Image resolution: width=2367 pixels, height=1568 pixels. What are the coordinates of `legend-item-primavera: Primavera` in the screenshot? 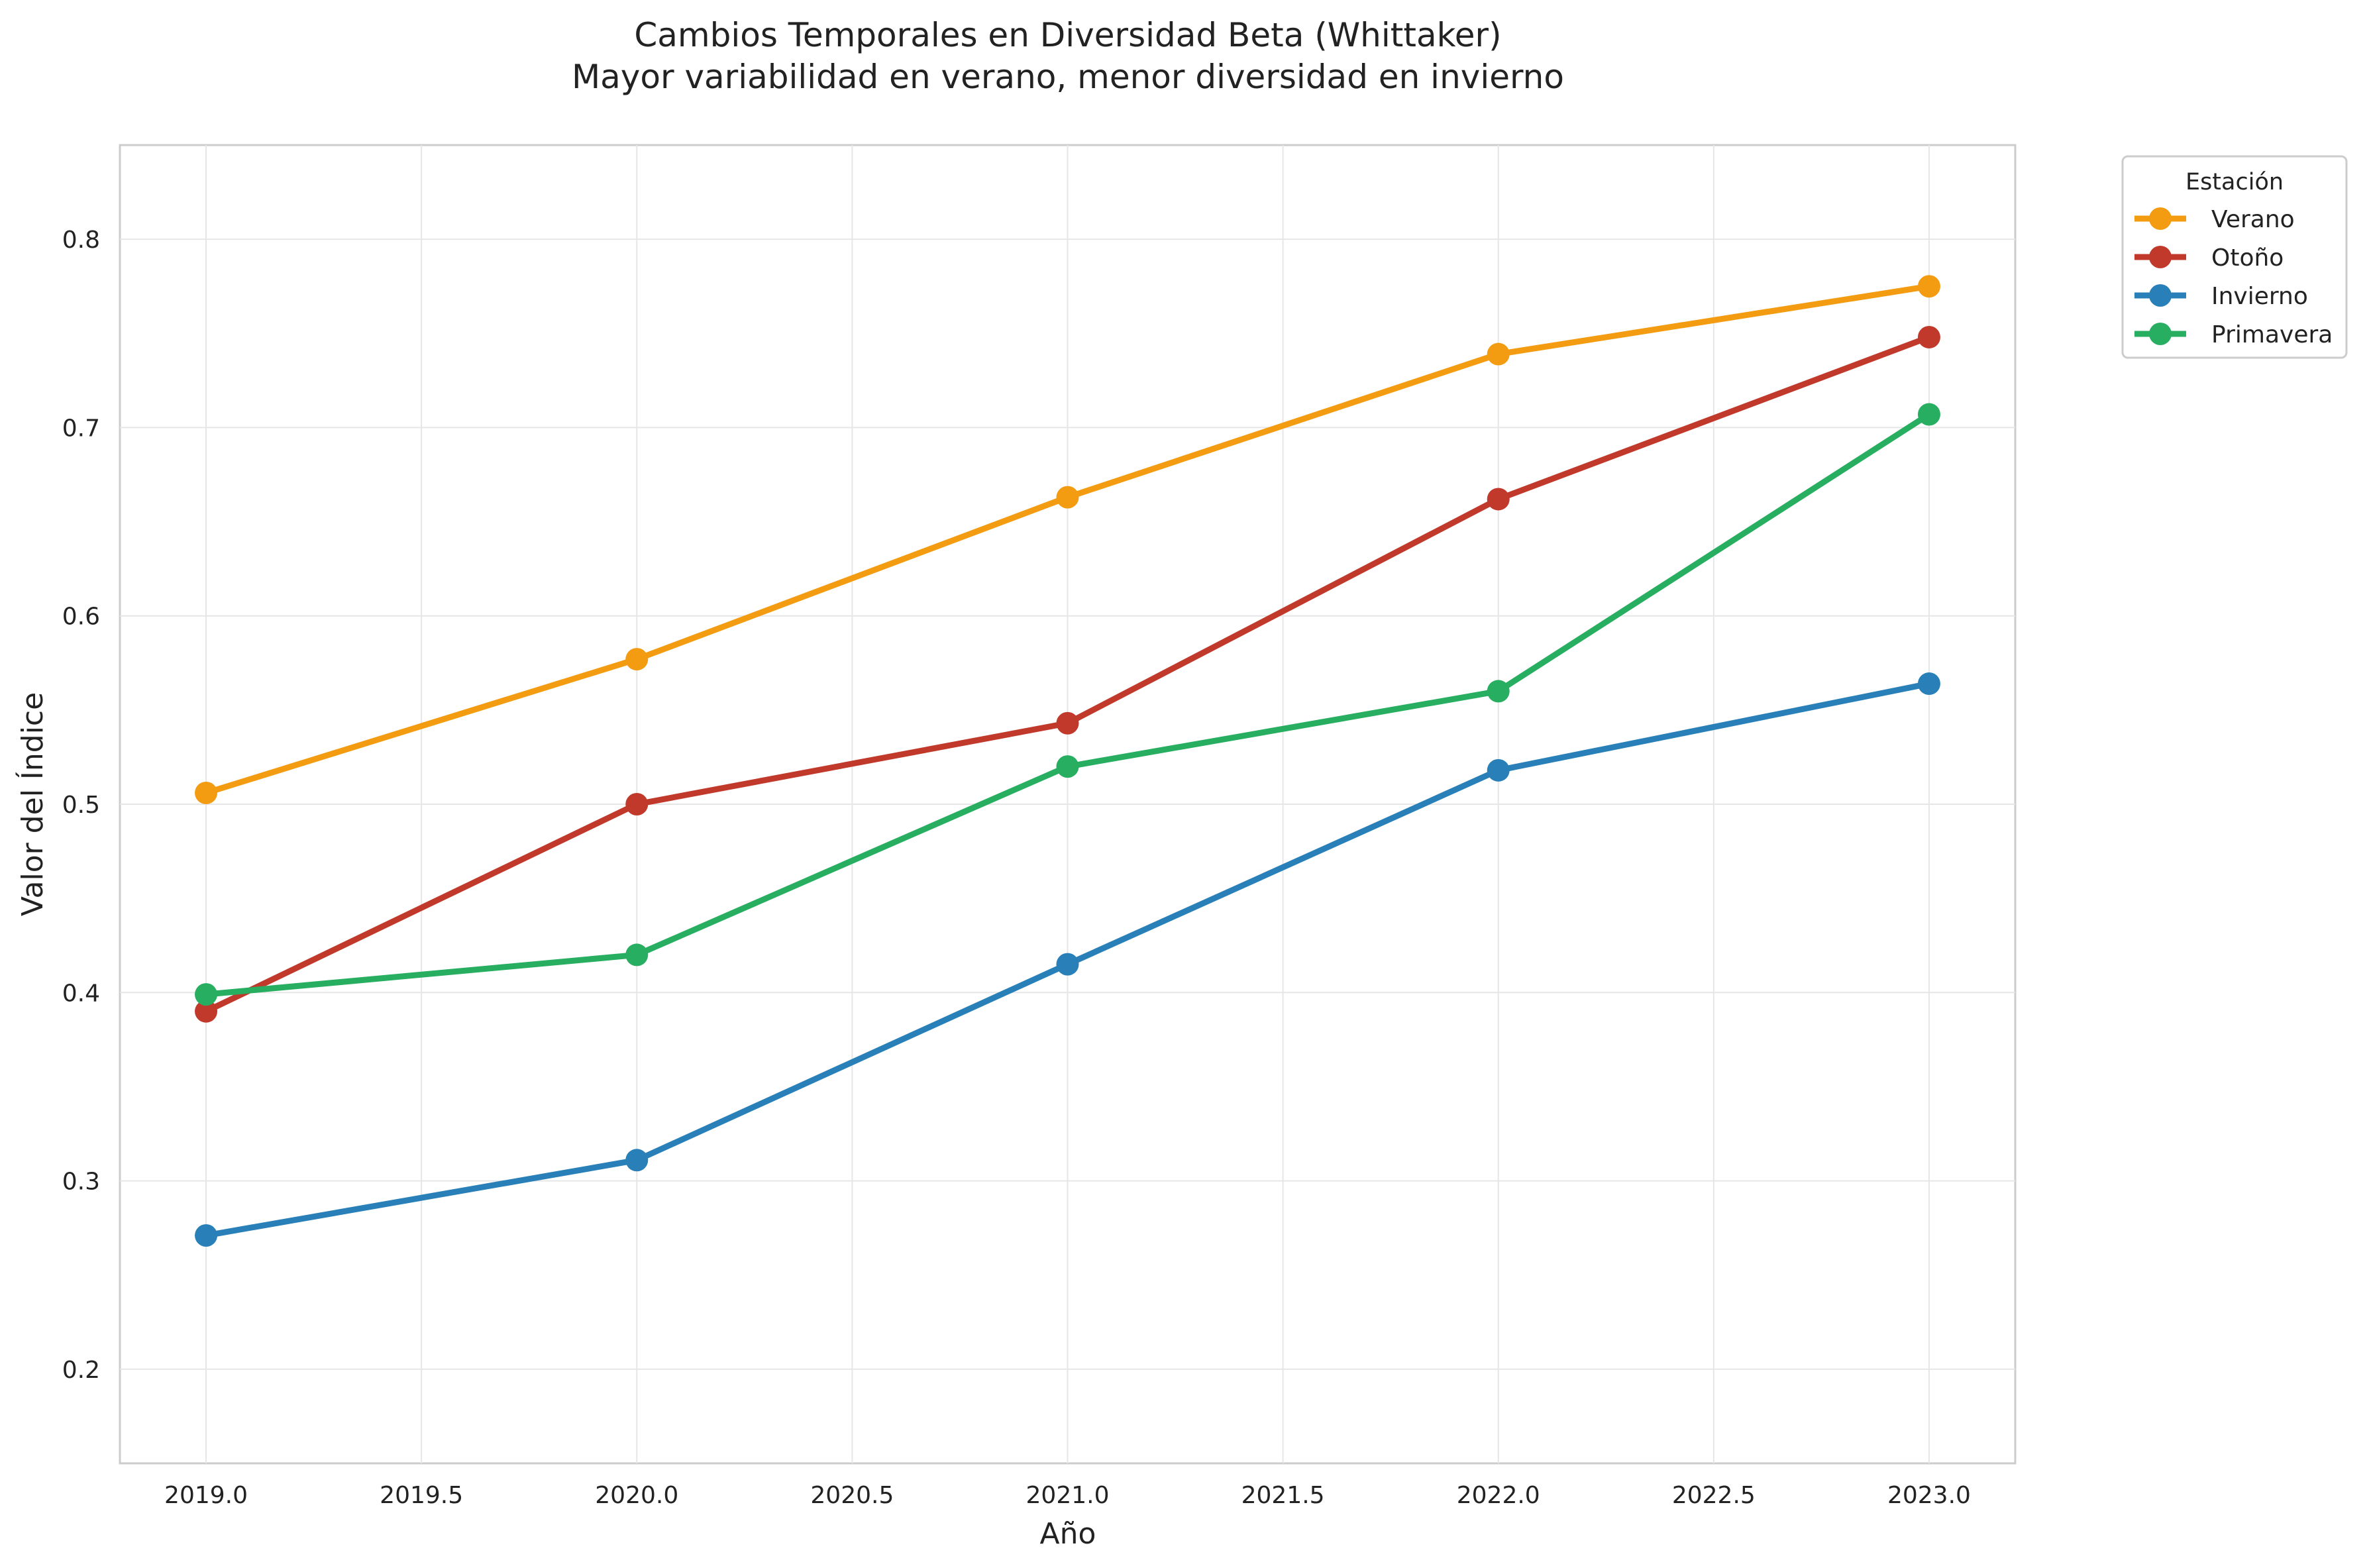 It's located at (2233, 334).